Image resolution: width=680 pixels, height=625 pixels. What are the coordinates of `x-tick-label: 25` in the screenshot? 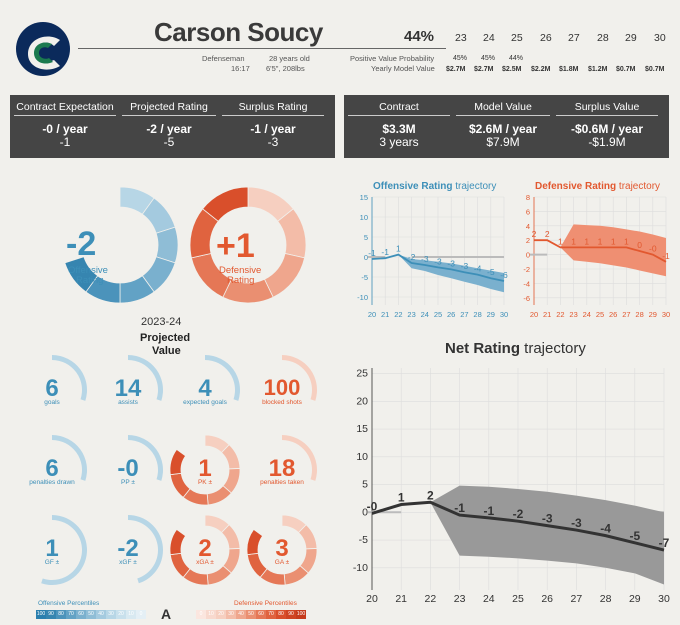 It's located at (518, 599).